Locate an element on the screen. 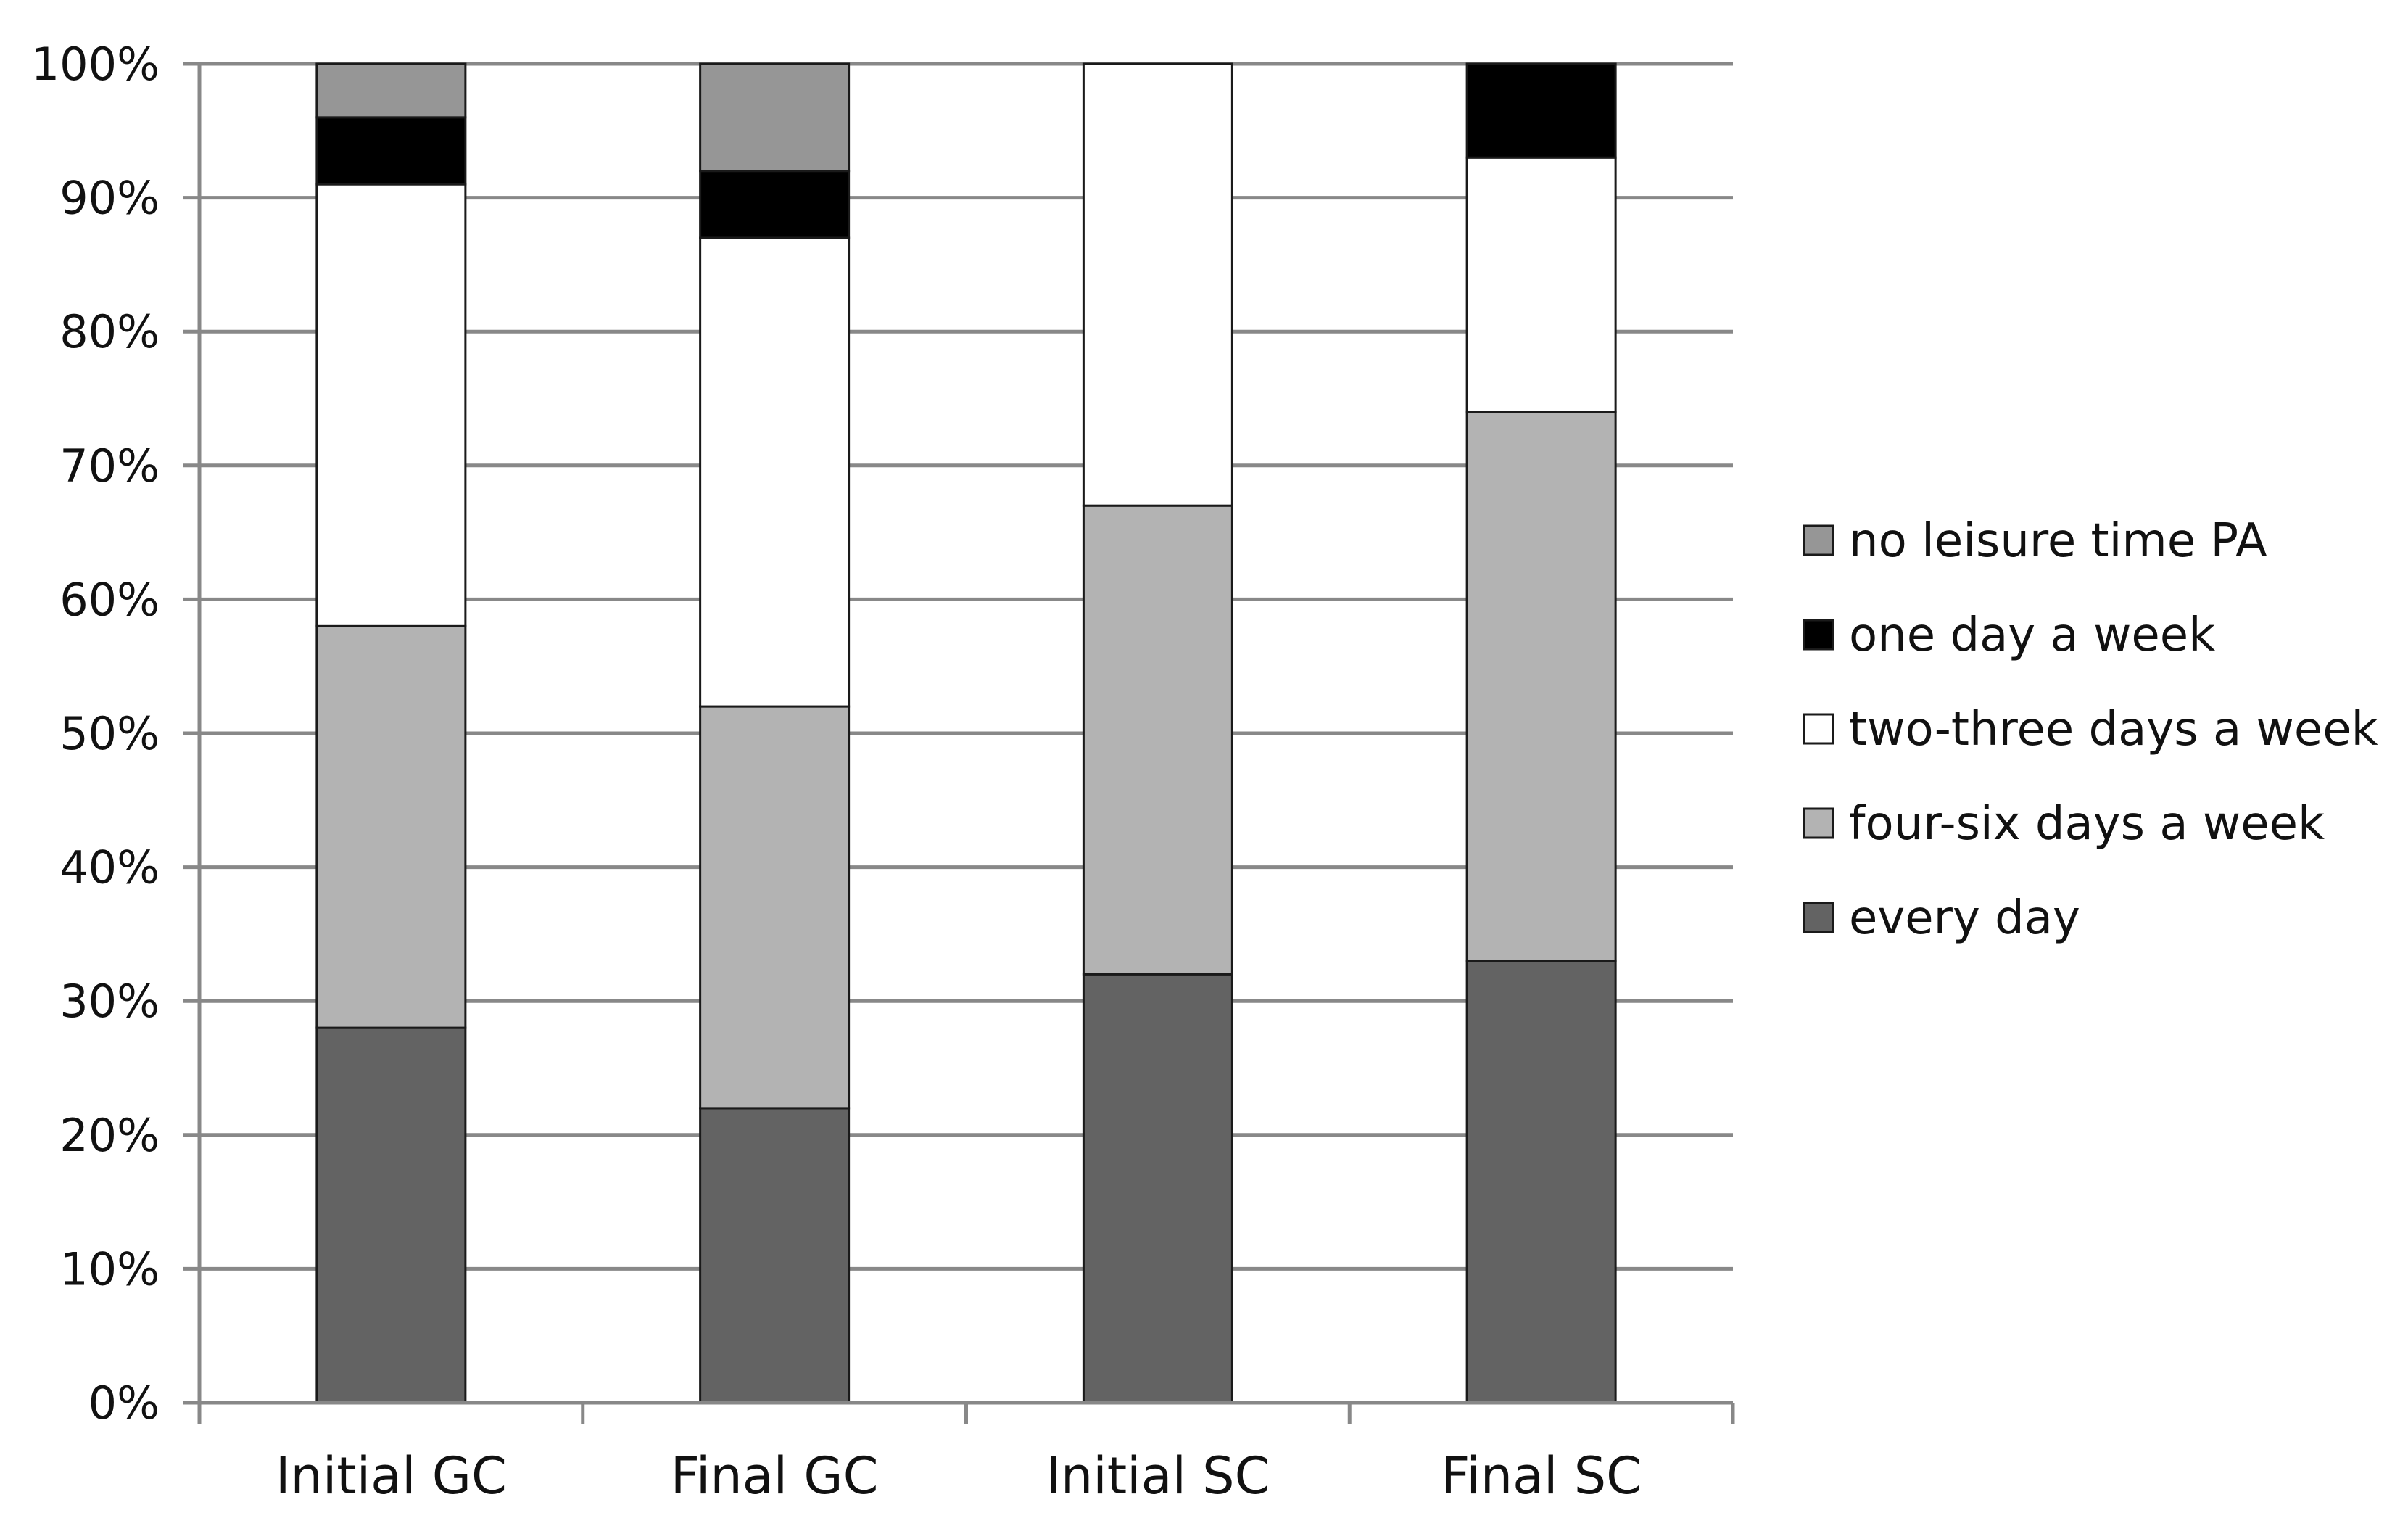 This screenshot has height=1526, width=2408. legend-label: two-three days a week is located at coordinates (2113, 729).